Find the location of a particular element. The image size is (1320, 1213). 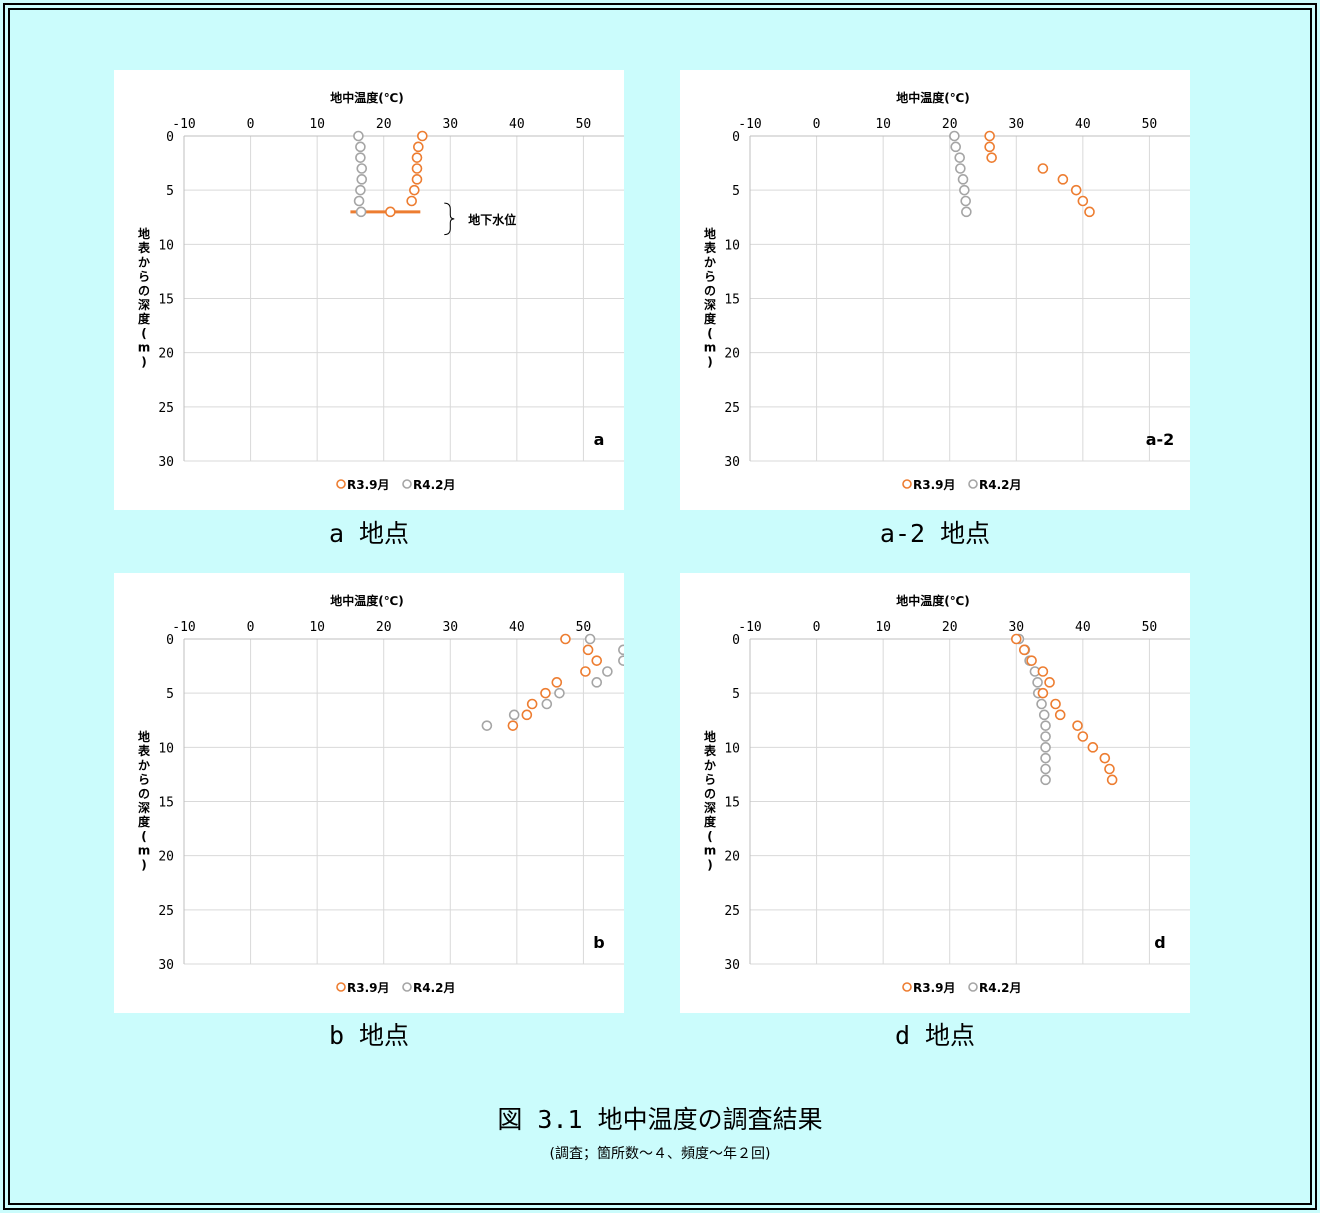

brace-shape is located at coordinates (449, 219).